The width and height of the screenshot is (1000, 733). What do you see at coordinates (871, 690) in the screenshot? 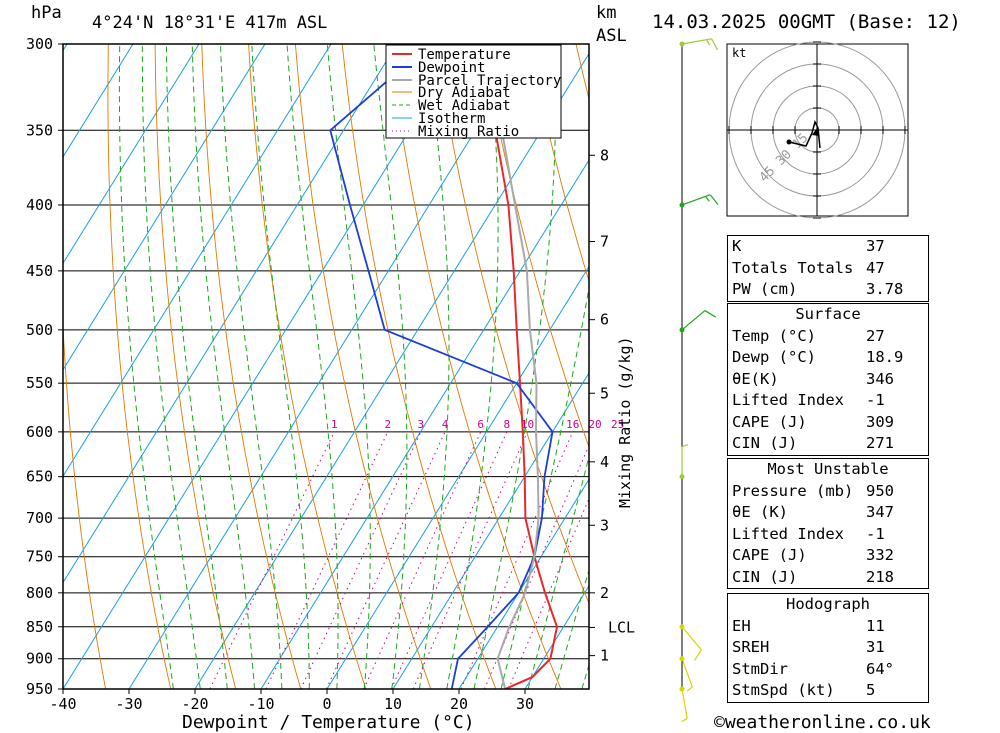
I see `hodograph-index-value: 5` at bounding box center [871, 690].